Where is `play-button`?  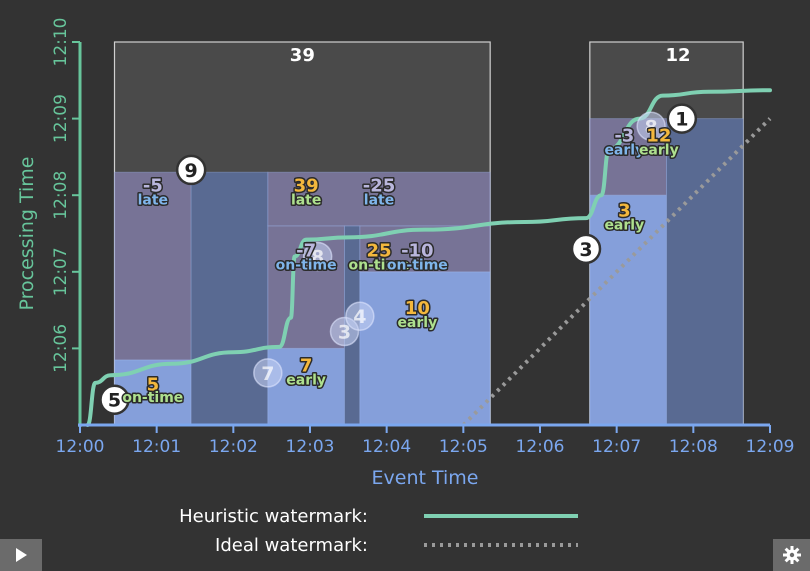
play-button is located at coordinates (21, 555).